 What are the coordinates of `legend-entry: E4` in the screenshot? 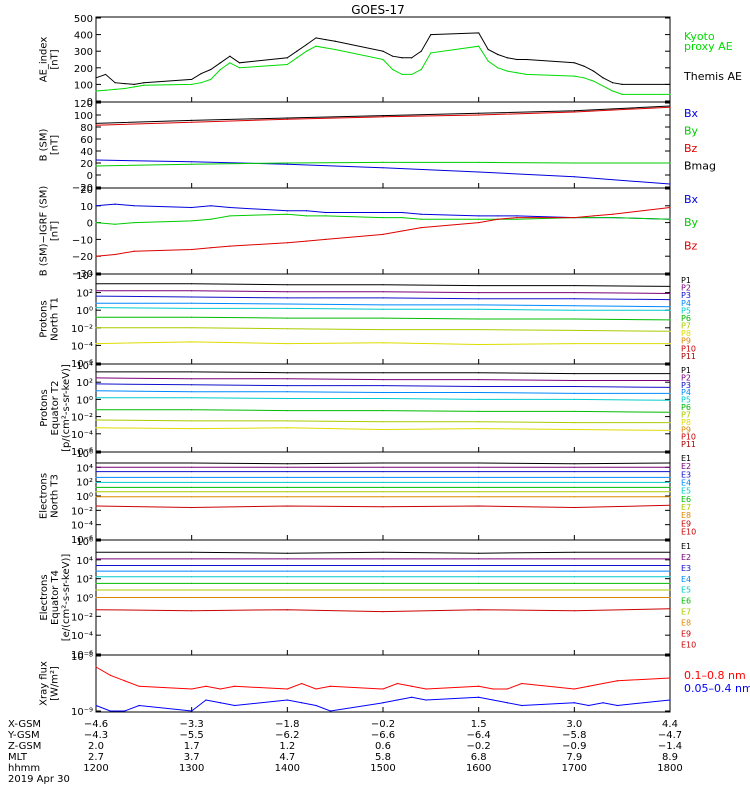 It's located at (686, 579).